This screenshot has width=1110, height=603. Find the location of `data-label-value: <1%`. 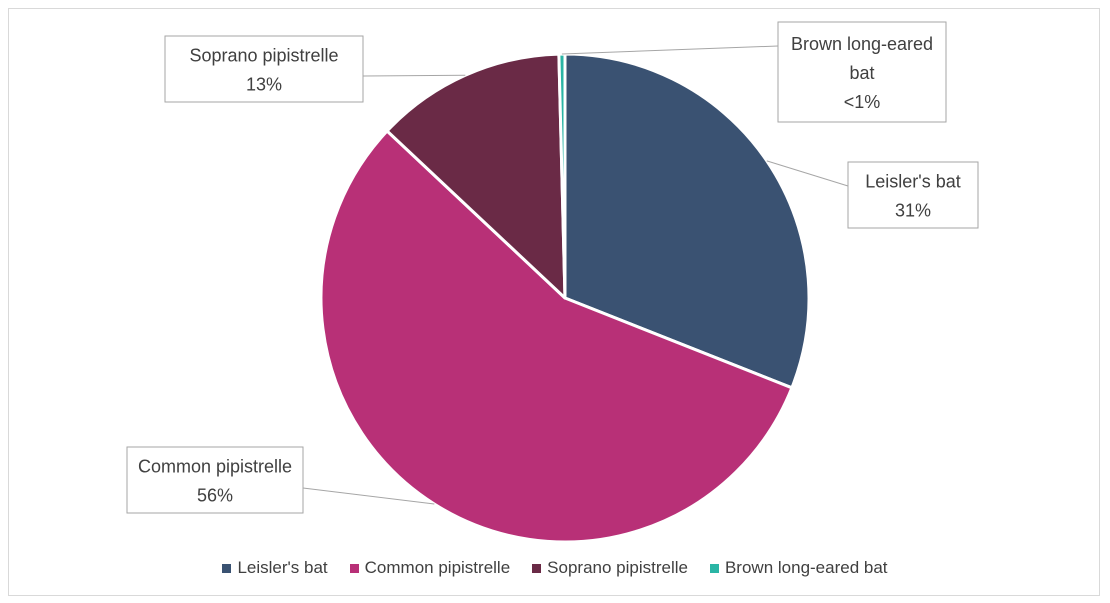

data-label-value: <1% is located at coordinates (862, 102).